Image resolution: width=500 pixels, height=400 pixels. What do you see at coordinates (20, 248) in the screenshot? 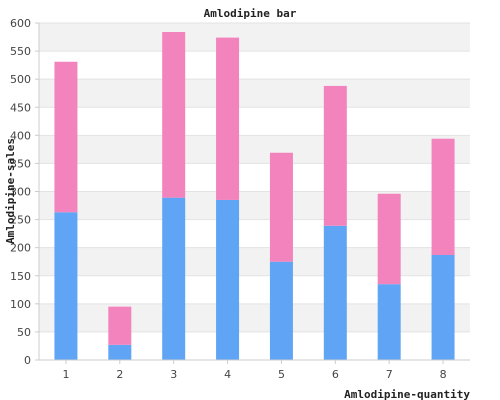
I see `y-tick-label: 200` at bounding box center [20, 248].